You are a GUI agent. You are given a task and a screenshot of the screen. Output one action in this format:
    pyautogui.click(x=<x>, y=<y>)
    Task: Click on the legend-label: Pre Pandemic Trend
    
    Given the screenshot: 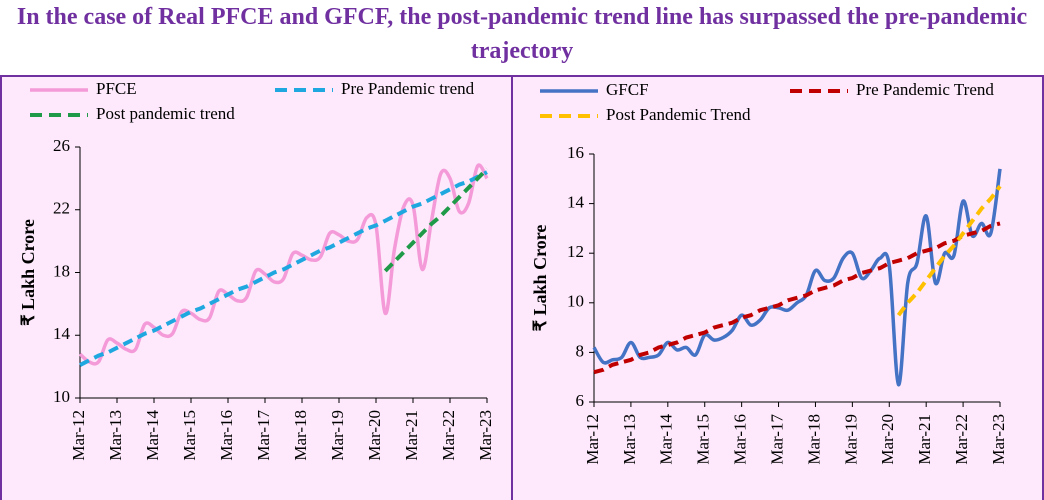 What is the action you would take?
    pyautogui.click(x=925, y=89)
    